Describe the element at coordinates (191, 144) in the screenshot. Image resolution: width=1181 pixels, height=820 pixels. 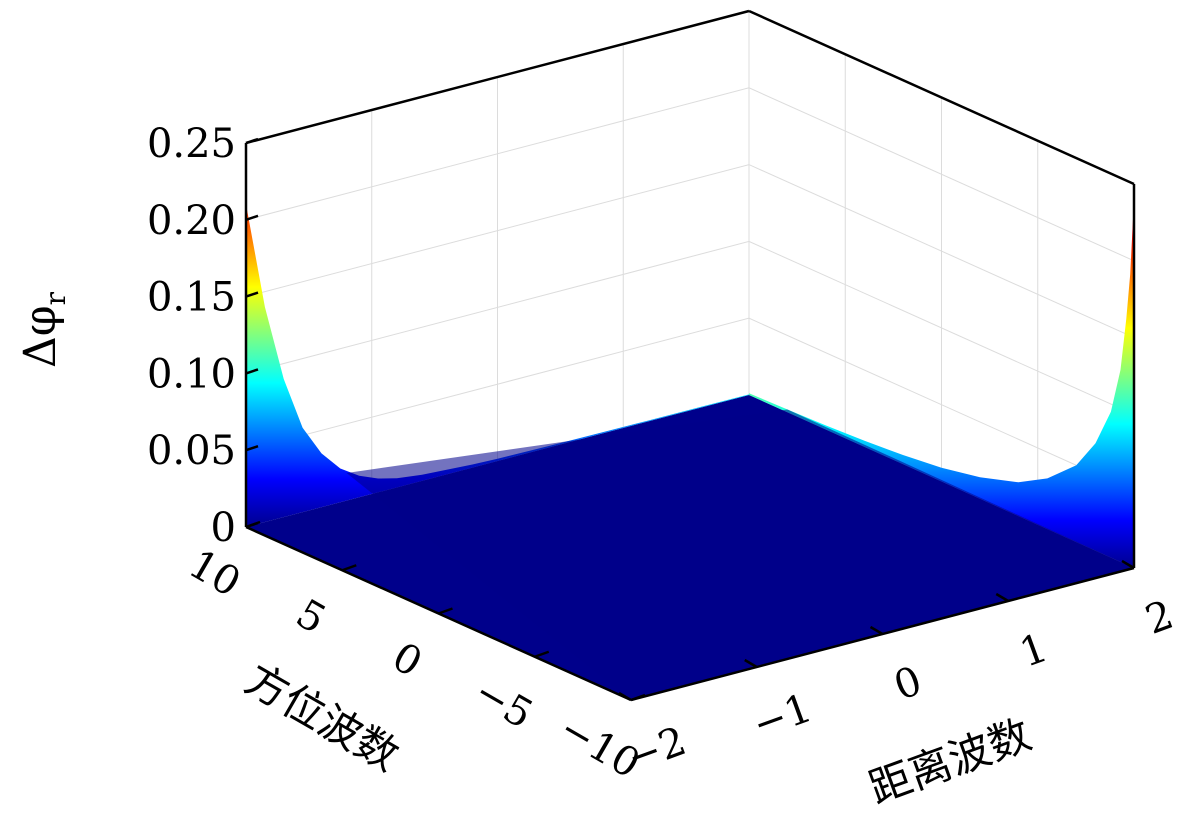
I see `z-tick-label: 0.25` at that location.